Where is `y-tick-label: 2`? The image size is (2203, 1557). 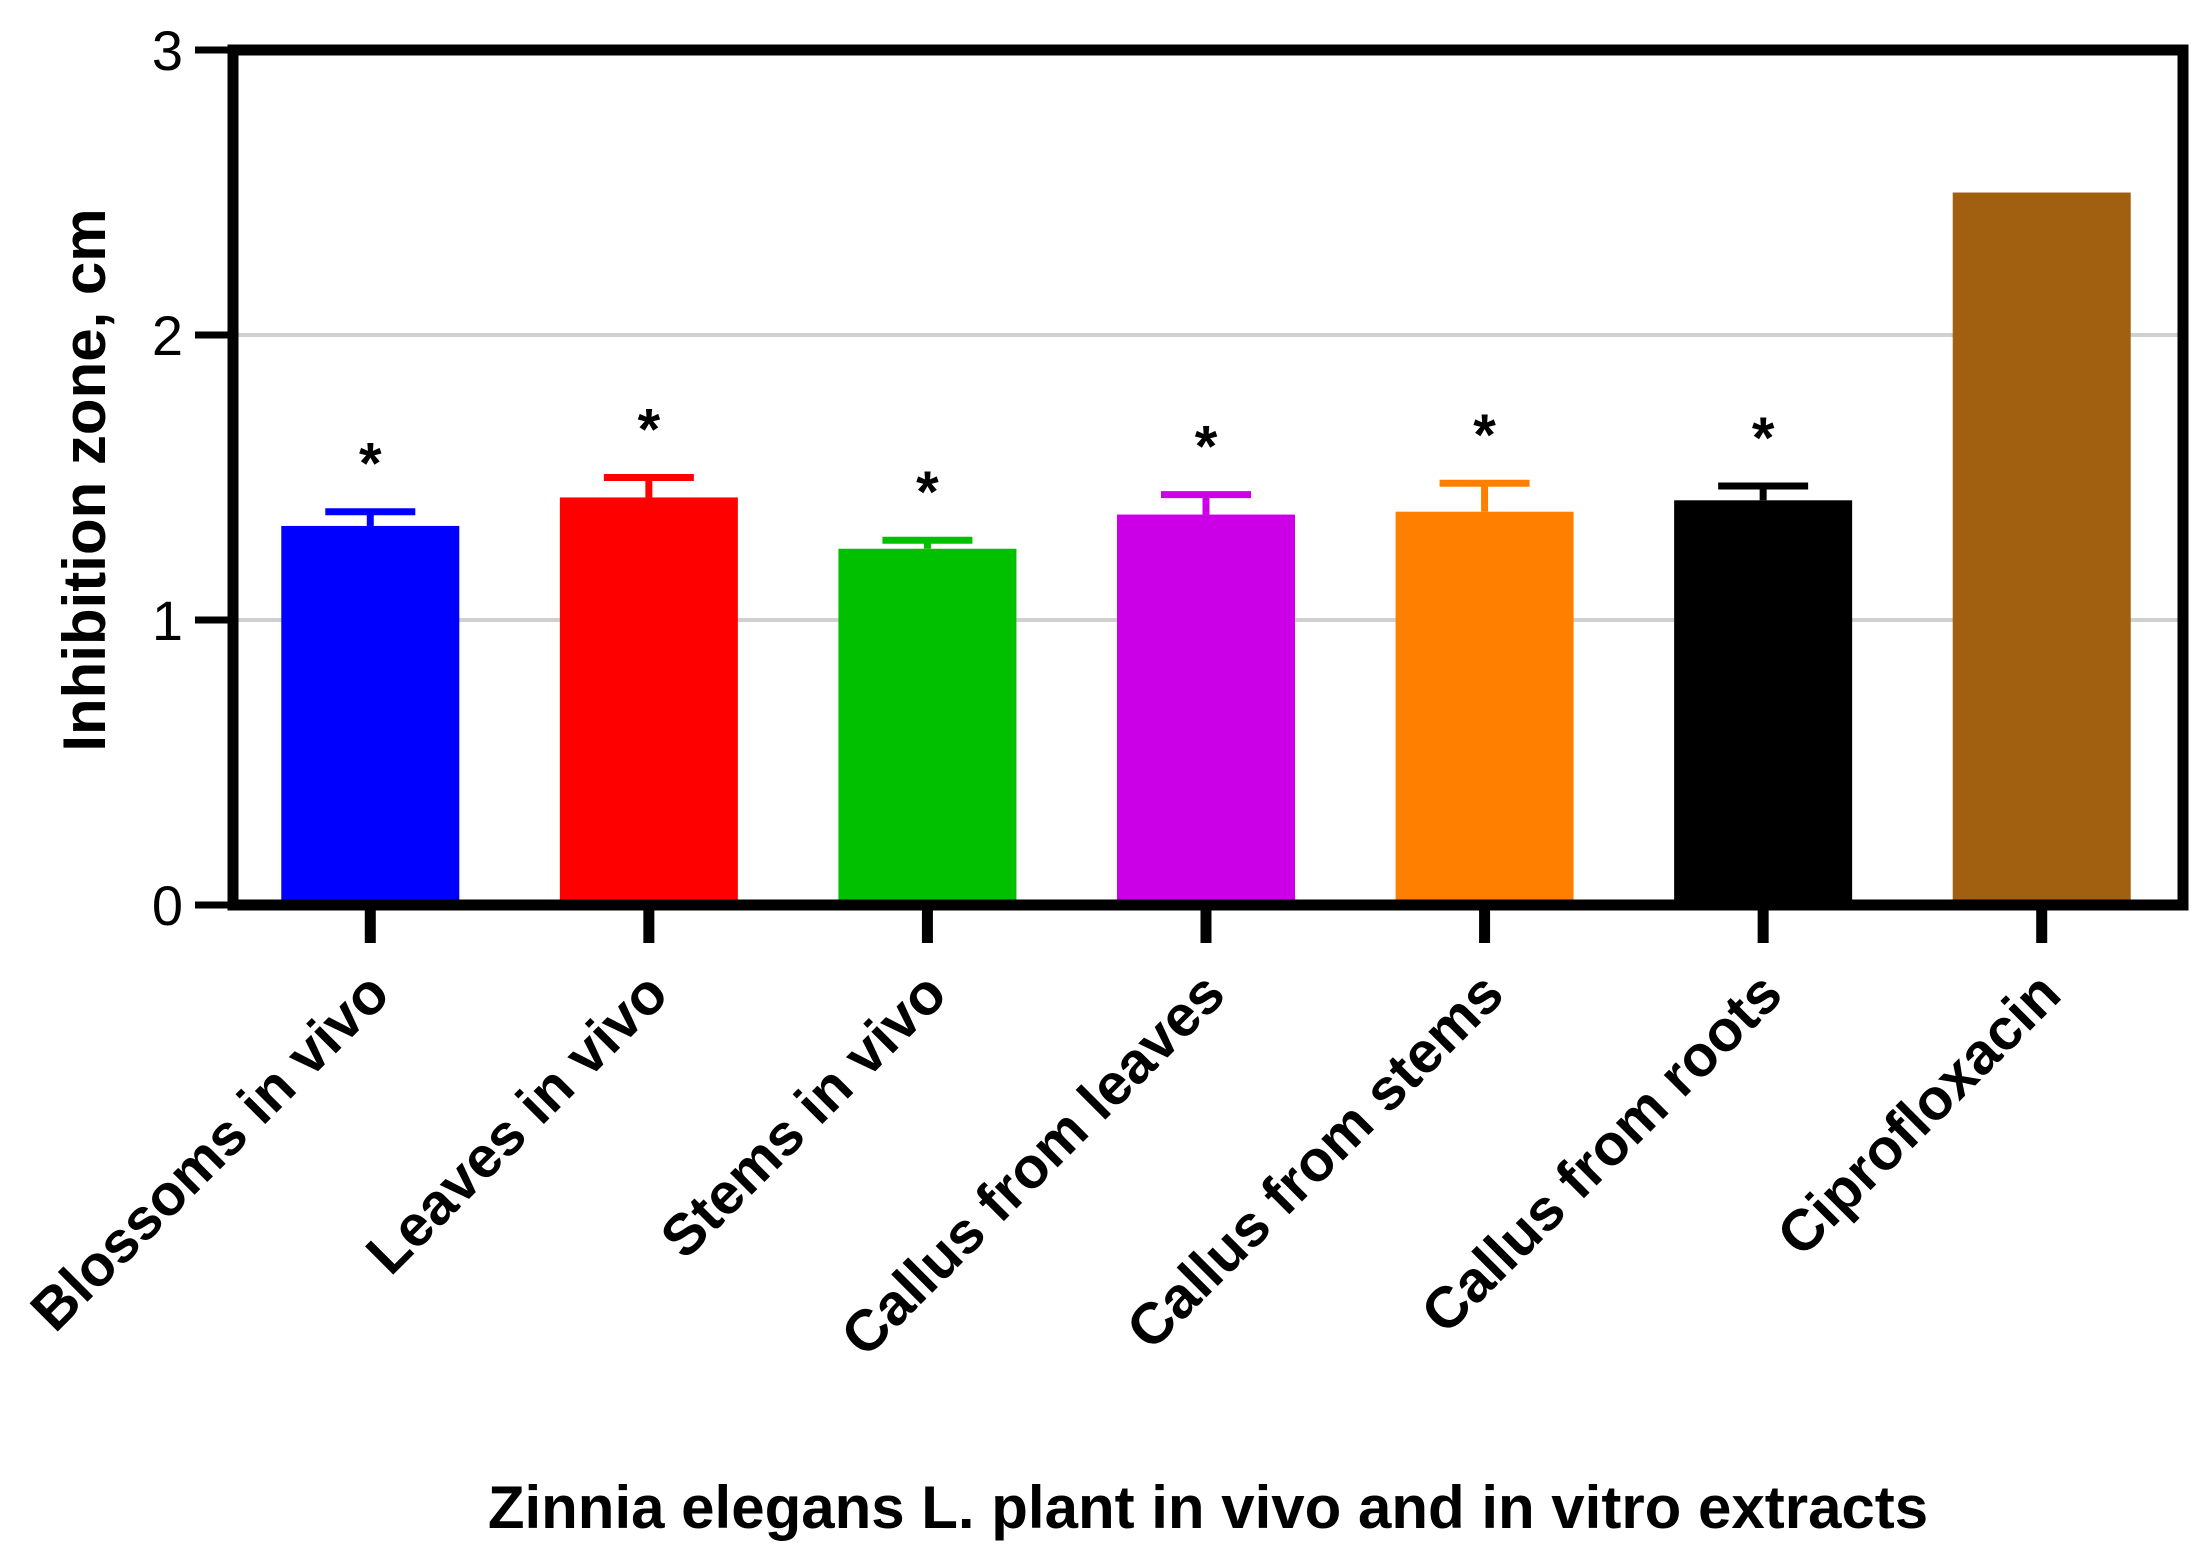 y-tick-label: 2 is located at coordinates (167, 335).